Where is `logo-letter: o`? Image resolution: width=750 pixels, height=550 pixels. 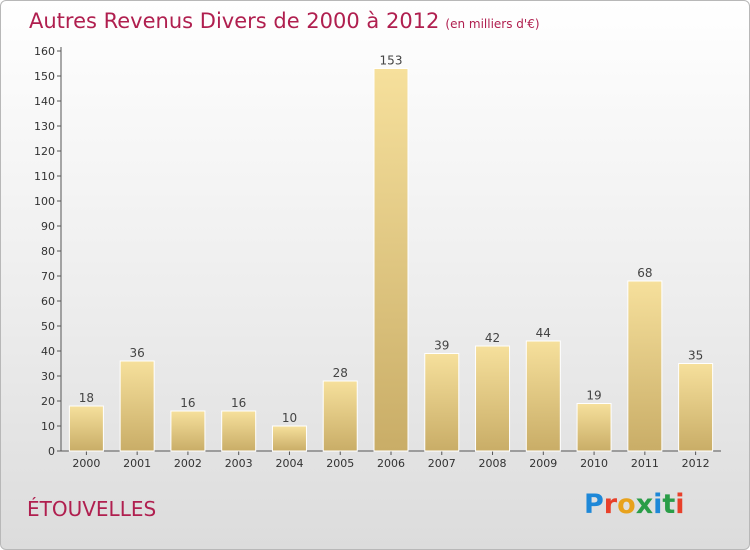
logo-letter: o is located at coordinates (626, 504).